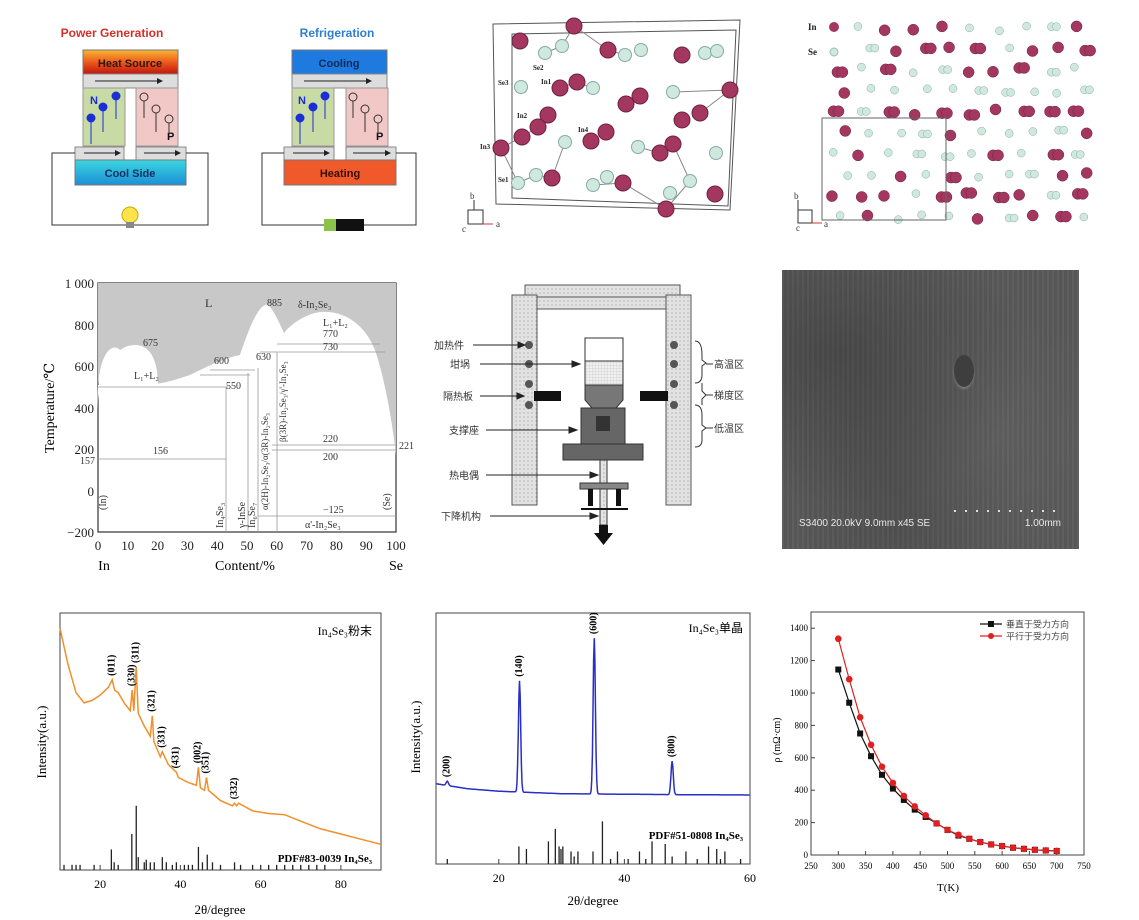 The width and height of the screenshot is (1139, 920). What do you see at coordinates (654, 396) in the screenshot?
I see `insulation-board-right` at bounding box center [654, 396].